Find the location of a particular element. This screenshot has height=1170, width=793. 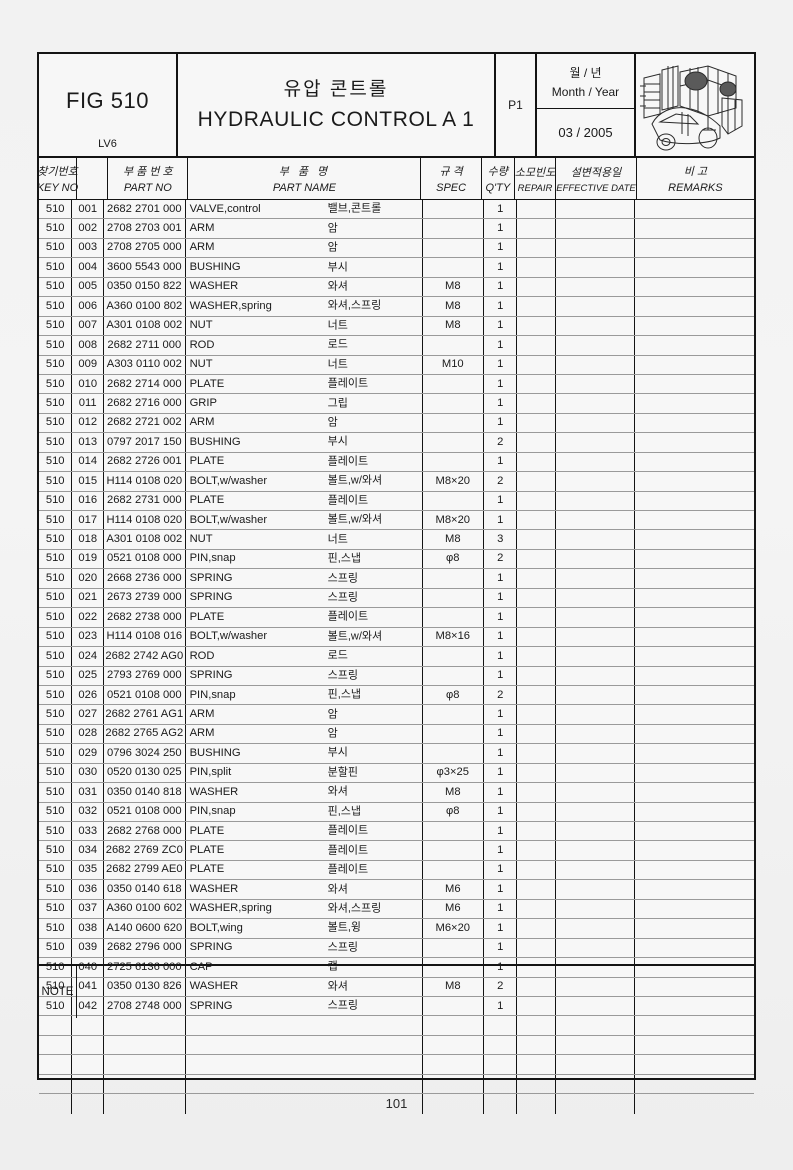

cell-part-no: A140 0600 620 is located at coordinates (145, 928).